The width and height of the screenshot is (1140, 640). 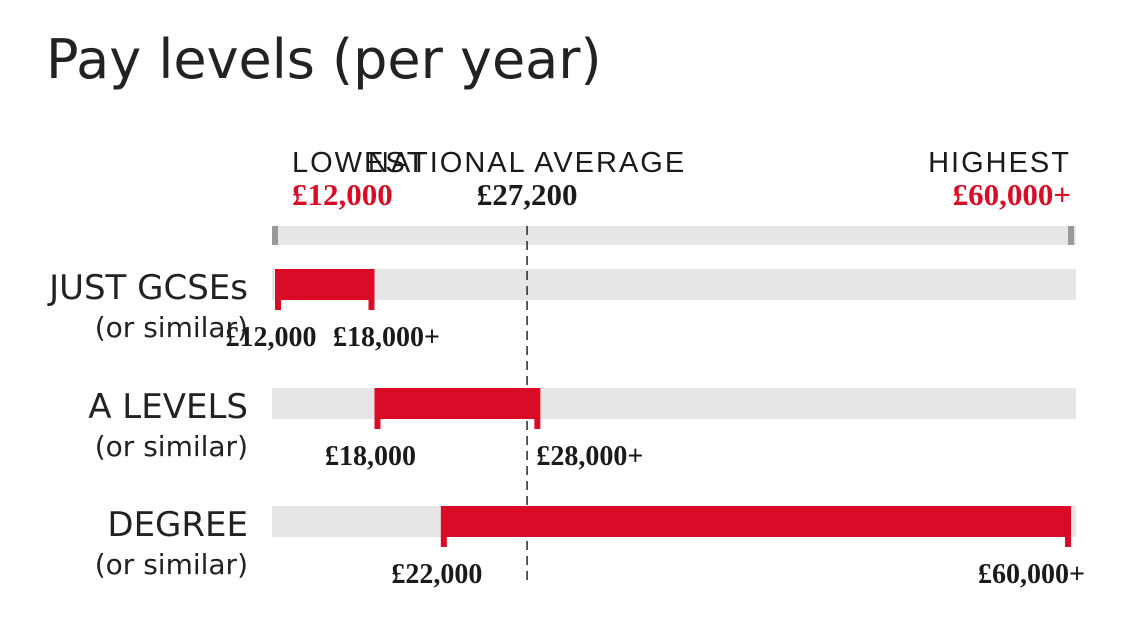 I want to click on scale-max-cap, so click(x=1071, y=235).